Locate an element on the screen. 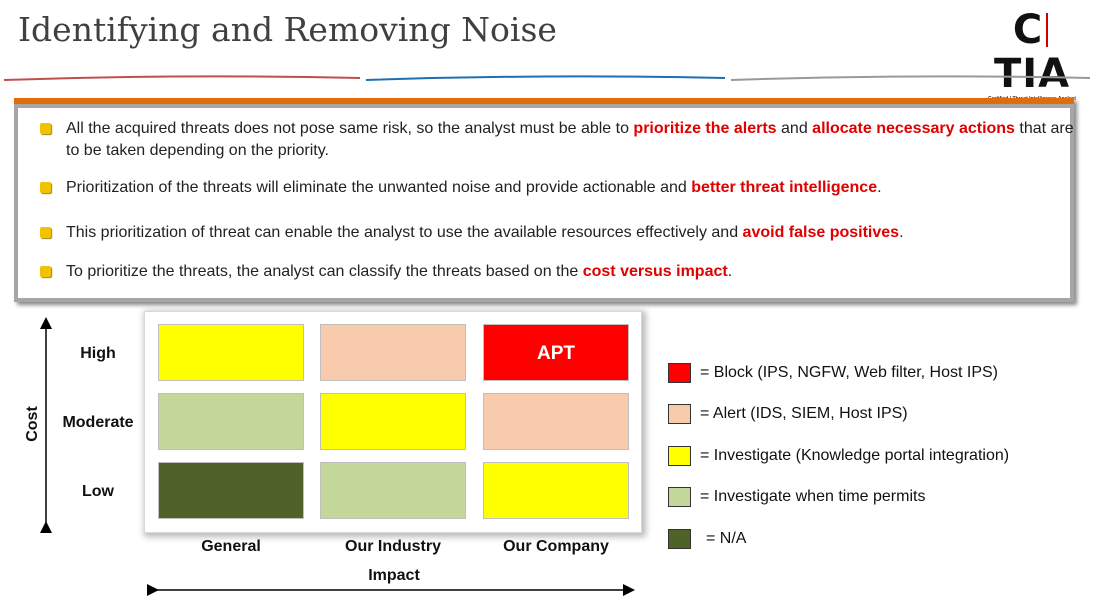  column-label: Our Company is located at coordinates (556, 546).